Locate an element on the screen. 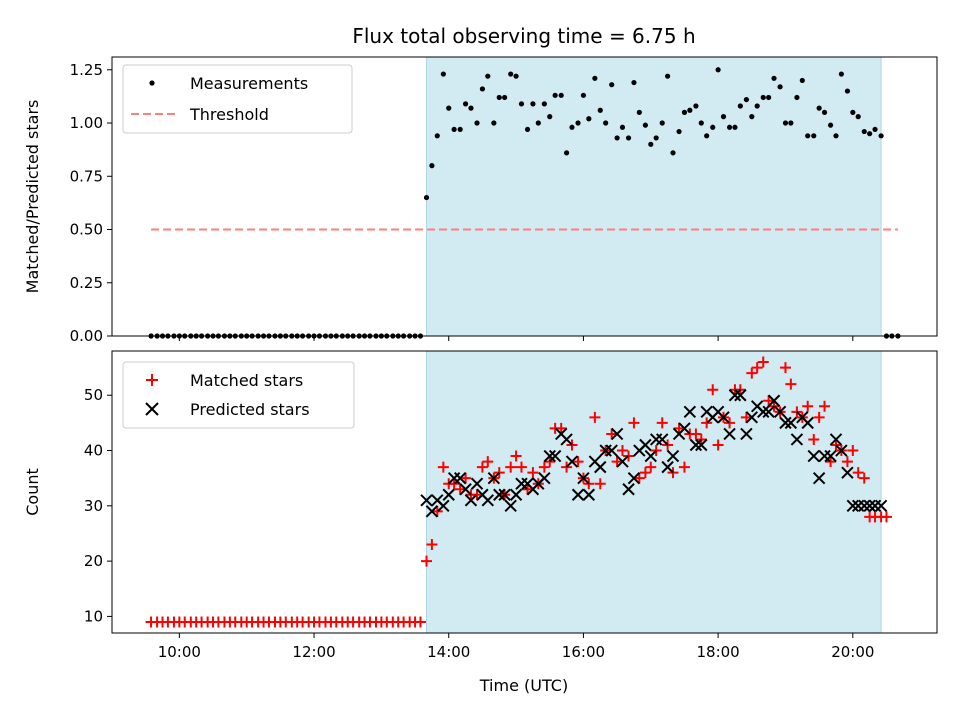  legend-marker-measurements is located at coordinates (152, 83).